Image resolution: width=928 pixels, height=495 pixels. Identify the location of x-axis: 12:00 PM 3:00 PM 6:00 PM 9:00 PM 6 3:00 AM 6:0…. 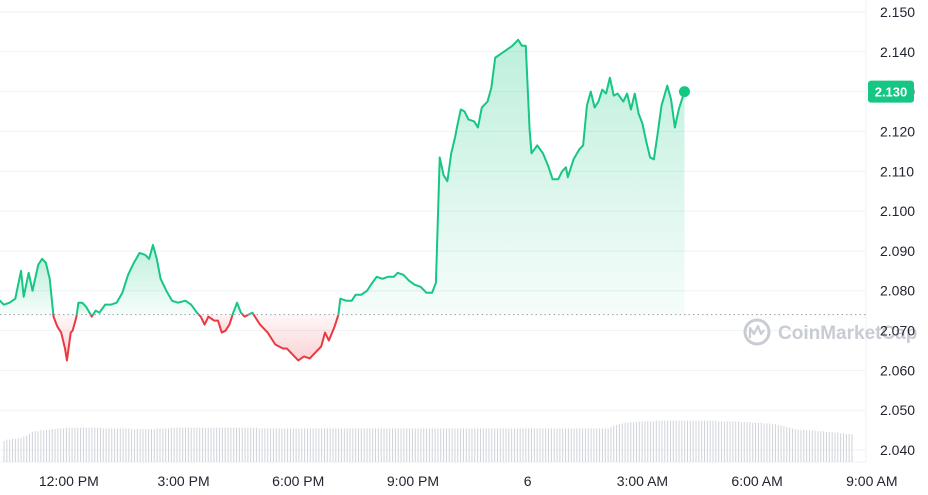
(468, 481).